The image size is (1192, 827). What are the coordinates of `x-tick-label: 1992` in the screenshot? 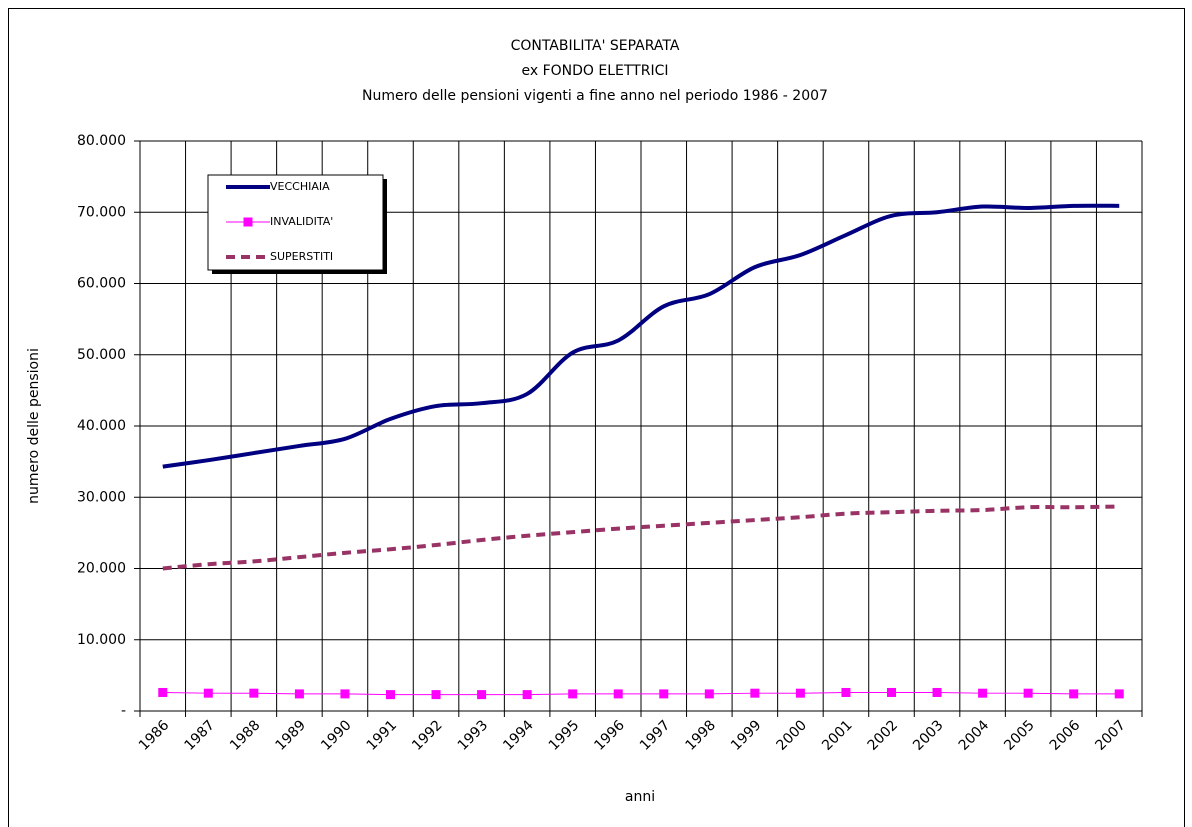 It's located at (427, 735).